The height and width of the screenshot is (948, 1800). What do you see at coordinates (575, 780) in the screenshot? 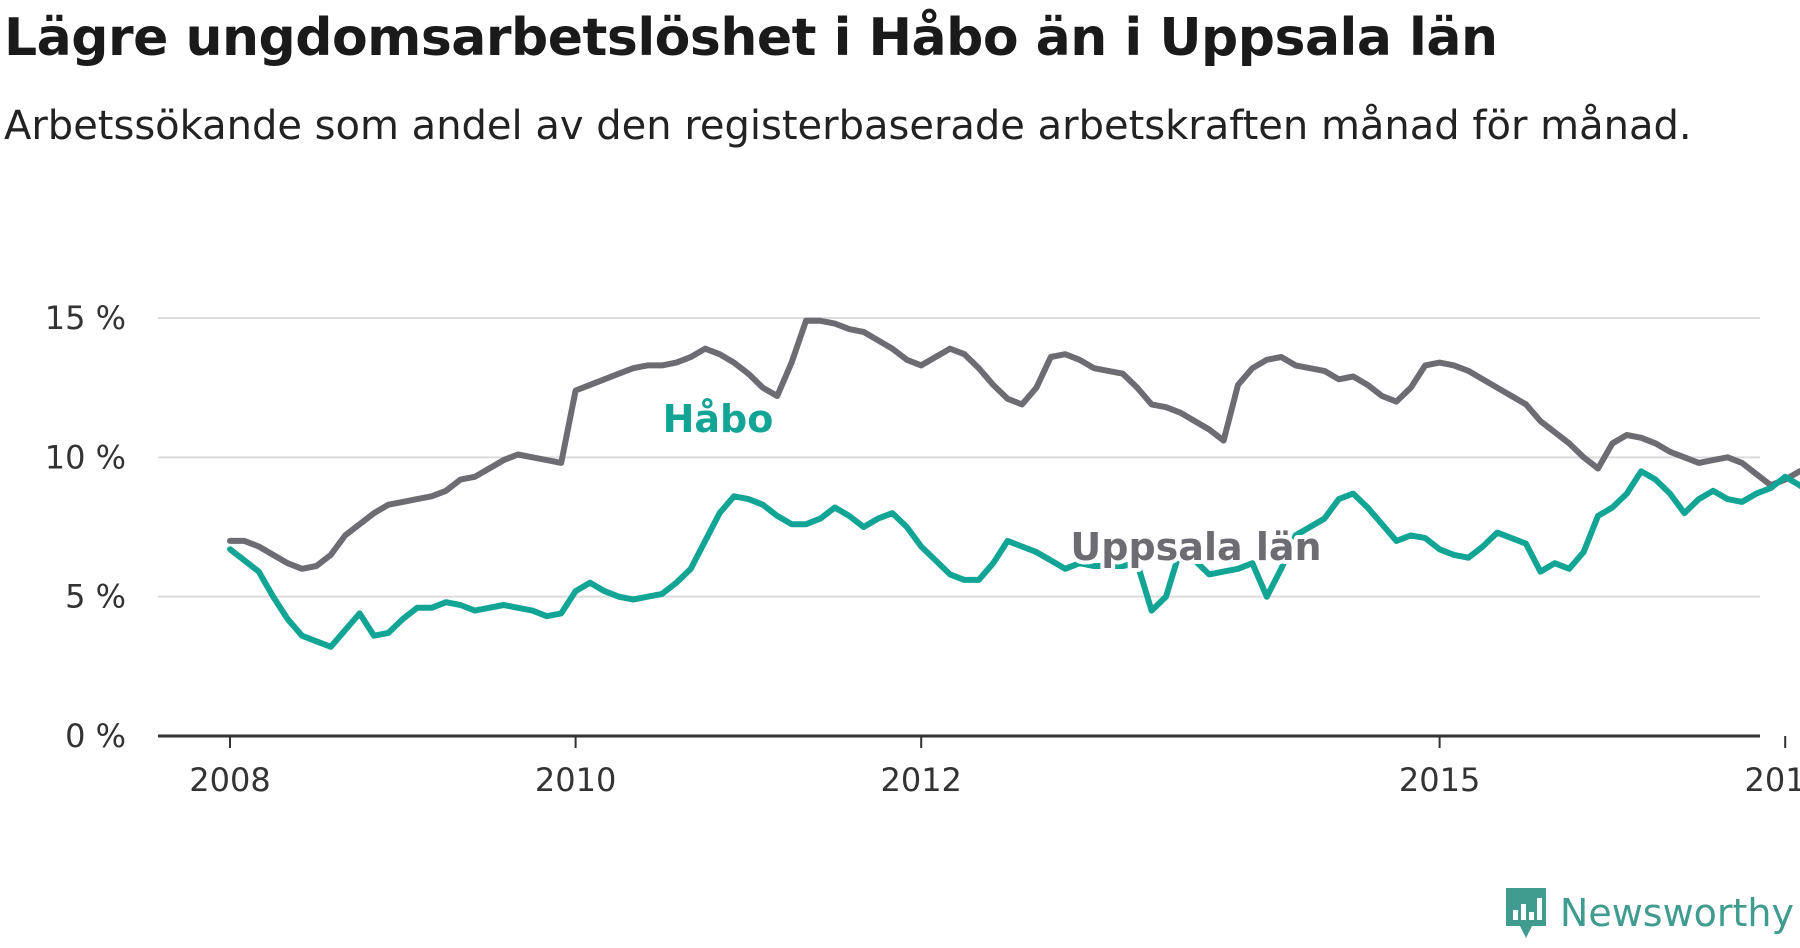
I see `x-tick-label: 2010` at bounding box center [575, 780].